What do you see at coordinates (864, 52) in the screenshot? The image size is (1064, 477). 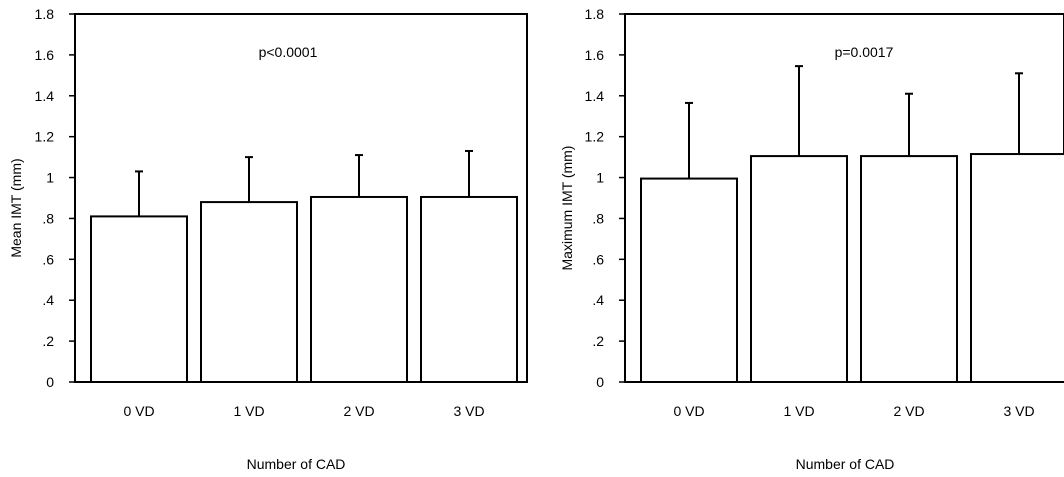 I see `p-value-annotation: p=0.0017` at bounding box center [864, 52].